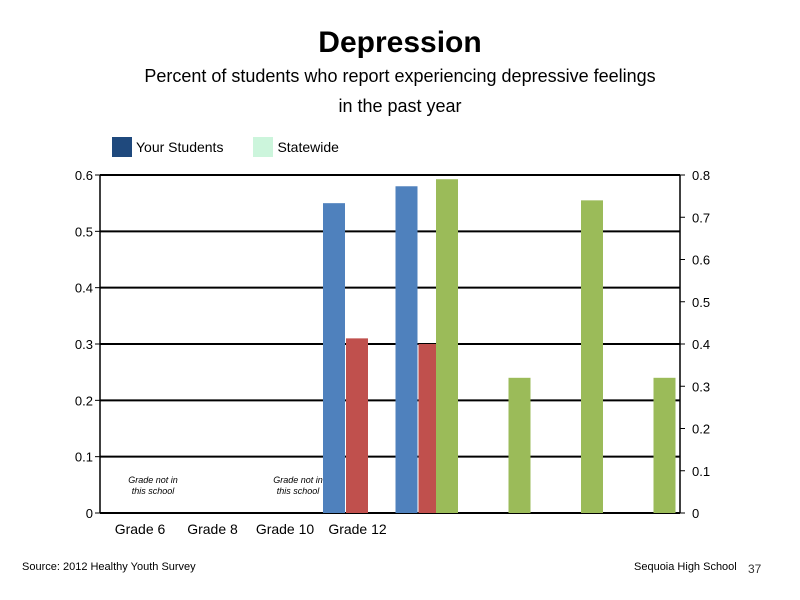 This screenshot has height=600, width=800. Describe the element at coordinates (701, 217) in the screenshot. I see `secondary-y-axis-tick-label: 0.7` at that location.